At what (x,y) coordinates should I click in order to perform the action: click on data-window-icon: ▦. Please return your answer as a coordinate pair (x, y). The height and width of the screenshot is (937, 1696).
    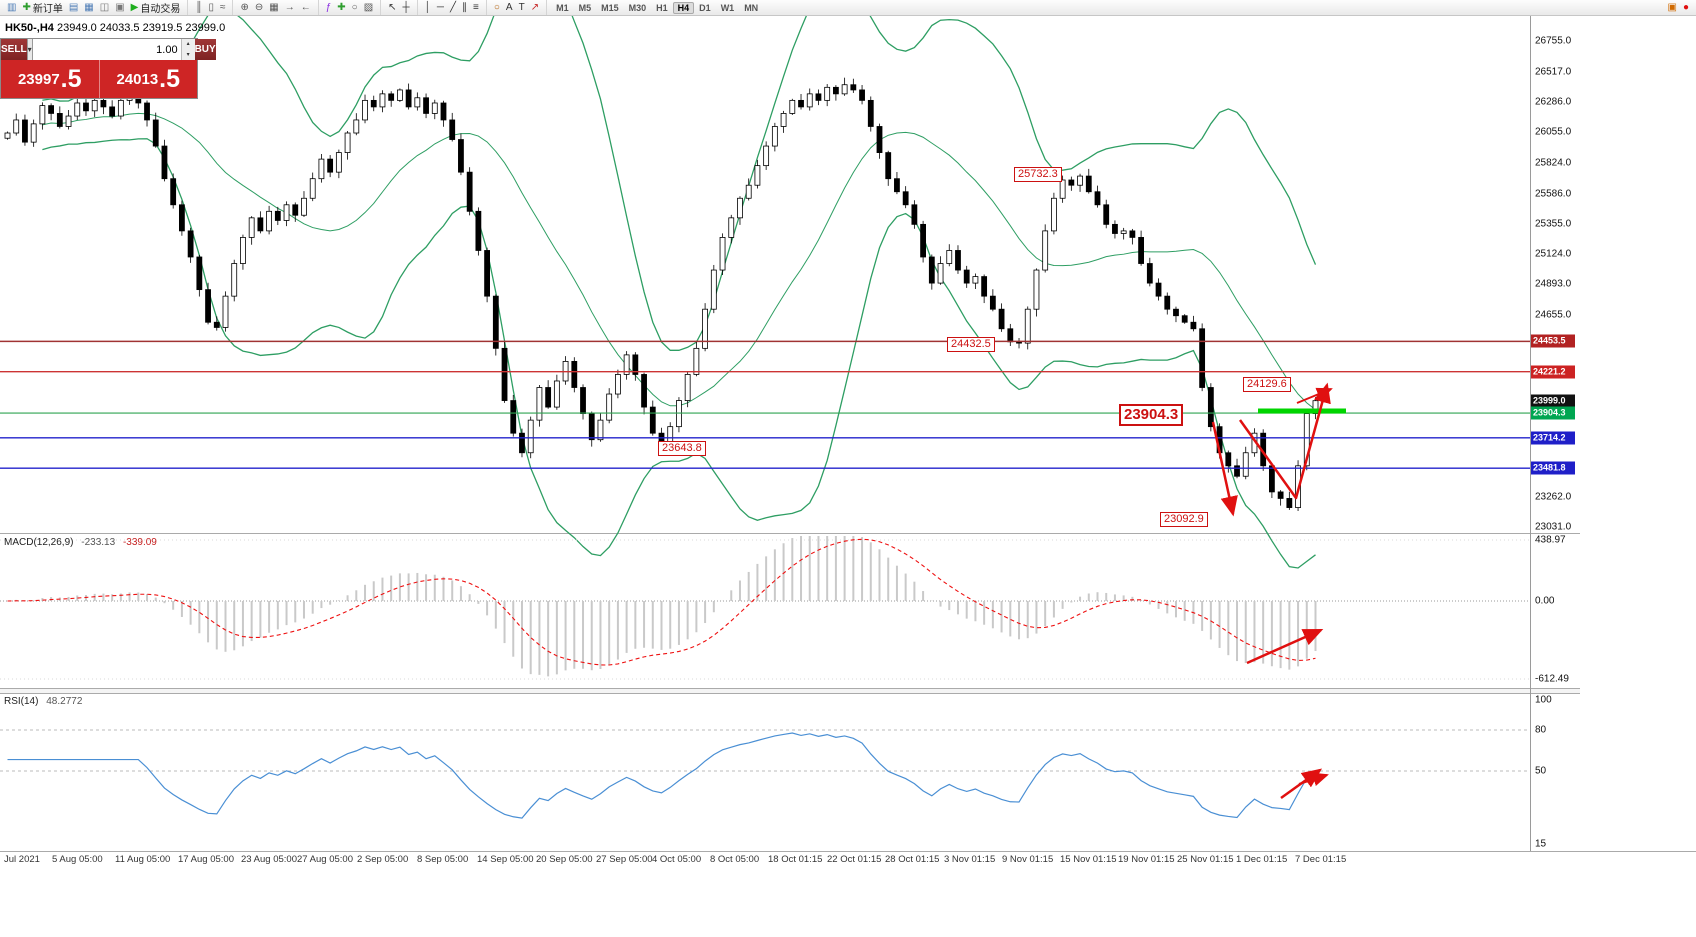
    Looking at the image, I should click on (88, 8).